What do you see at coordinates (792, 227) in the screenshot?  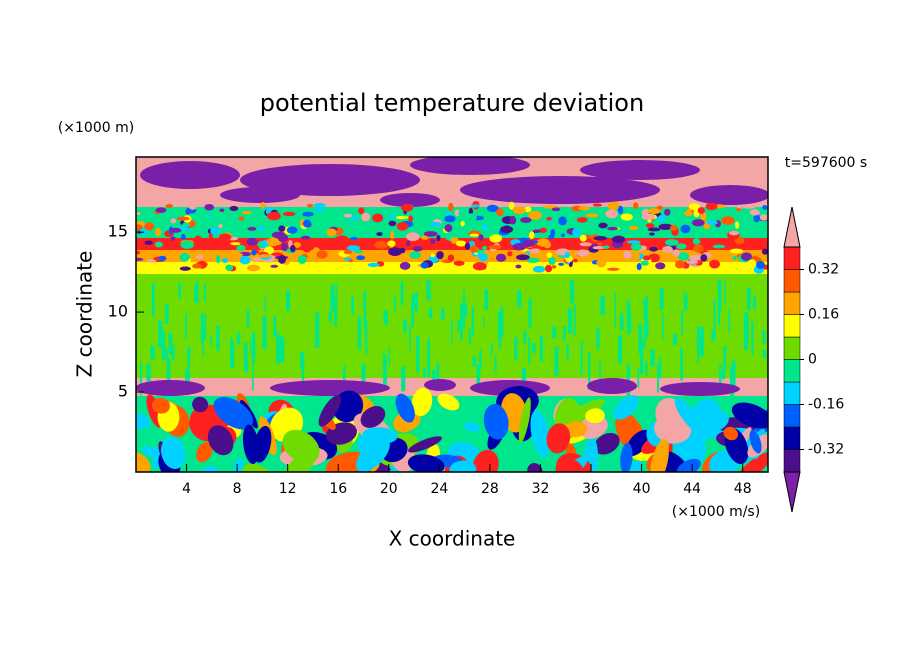 I see `colorbar-top` at bounding box center [792, 227].